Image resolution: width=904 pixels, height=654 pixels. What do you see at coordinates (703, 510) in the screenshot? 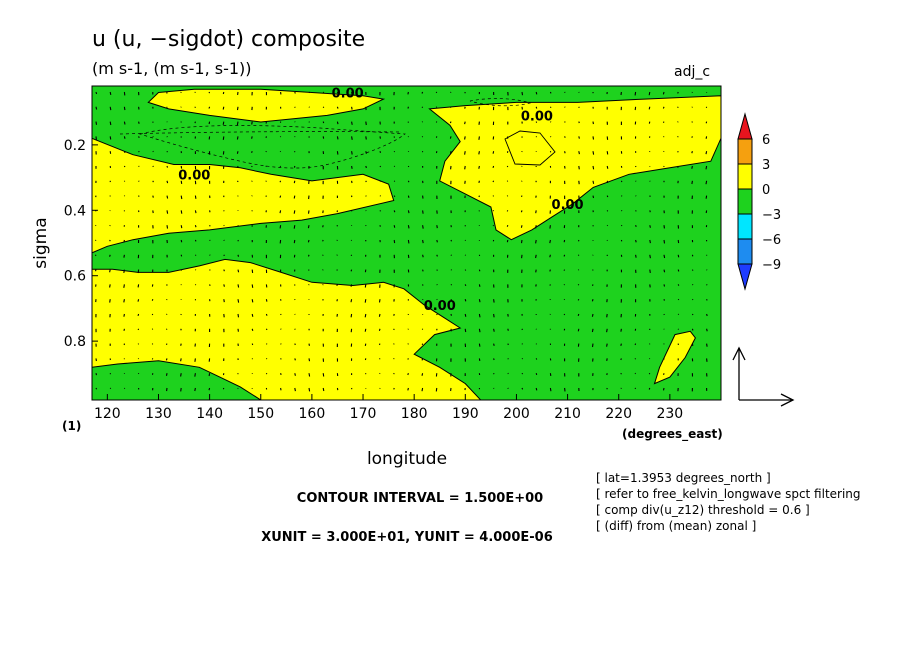
I see `metadata-line: [ comp div(u_z12) threshold = 0.6 ]` at bounding box center [703, 510].